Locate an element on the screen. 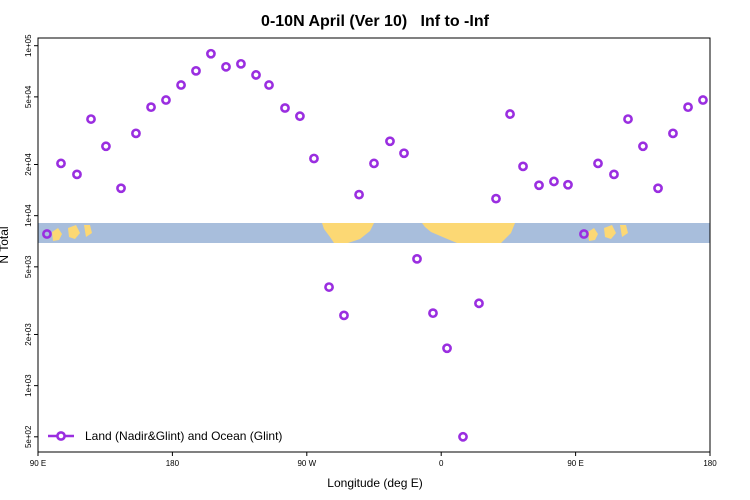  y-tick-label: 2e+04 is located at coordinates (28, 164).